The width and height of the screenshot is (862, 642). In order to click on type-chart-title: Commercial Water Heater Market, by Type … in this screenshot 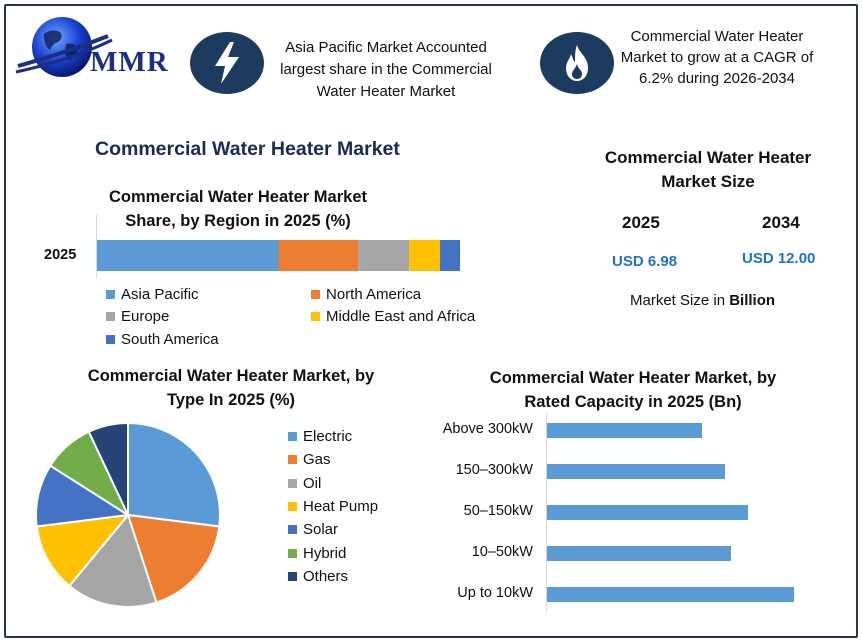, I will do `click(231, 388)`.